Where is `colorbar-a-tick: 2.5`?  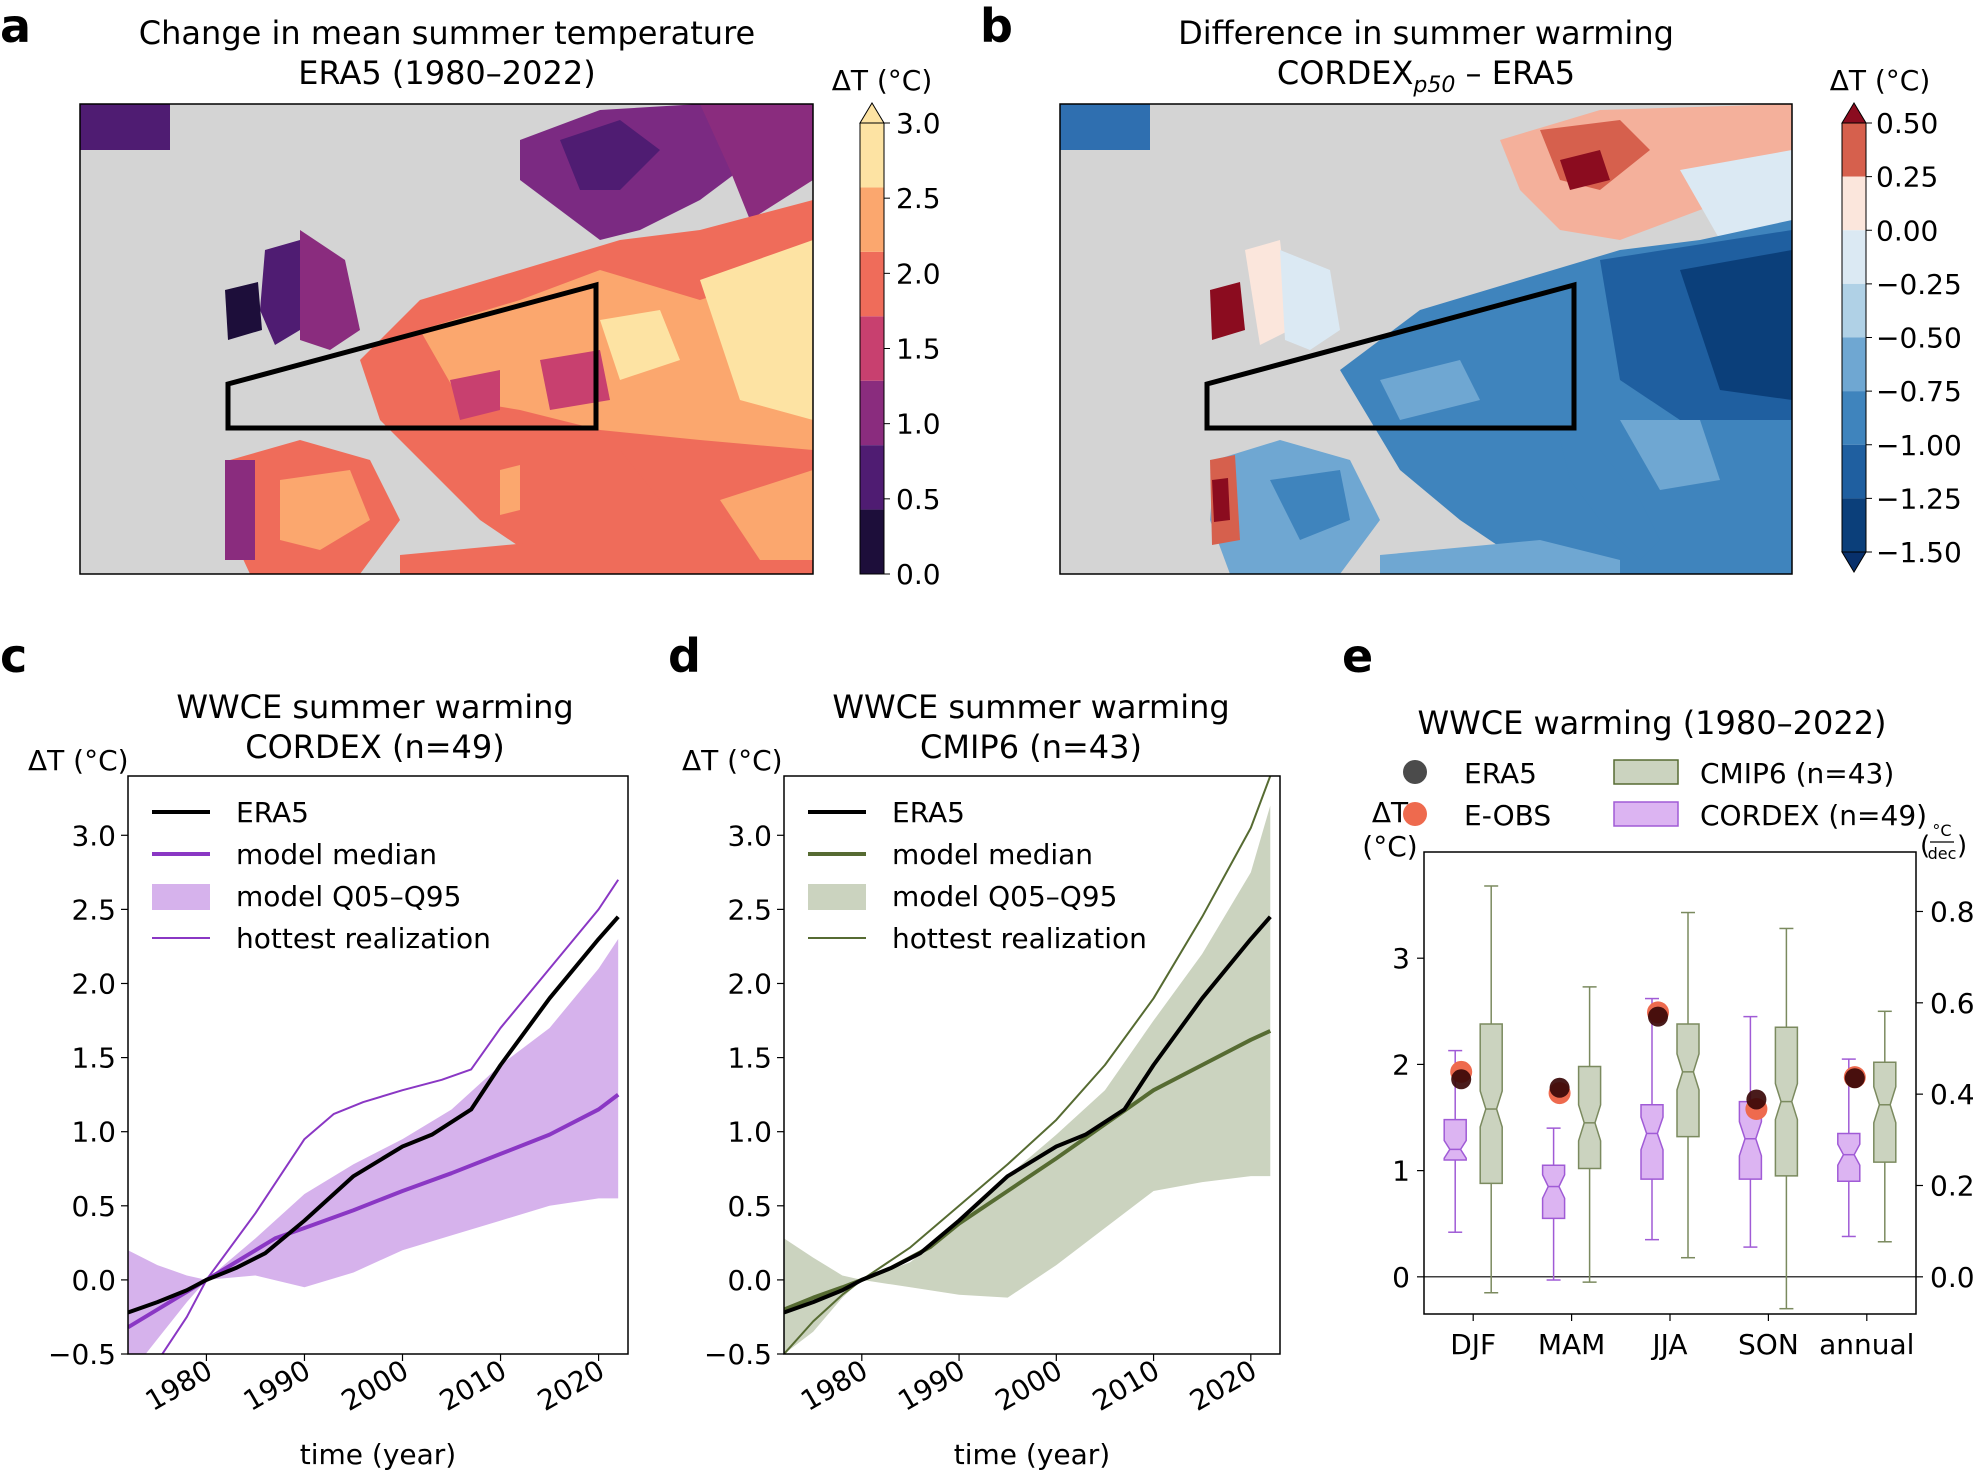 colorbar-a-tick: 2.5 is located at coordinates (918, 198).